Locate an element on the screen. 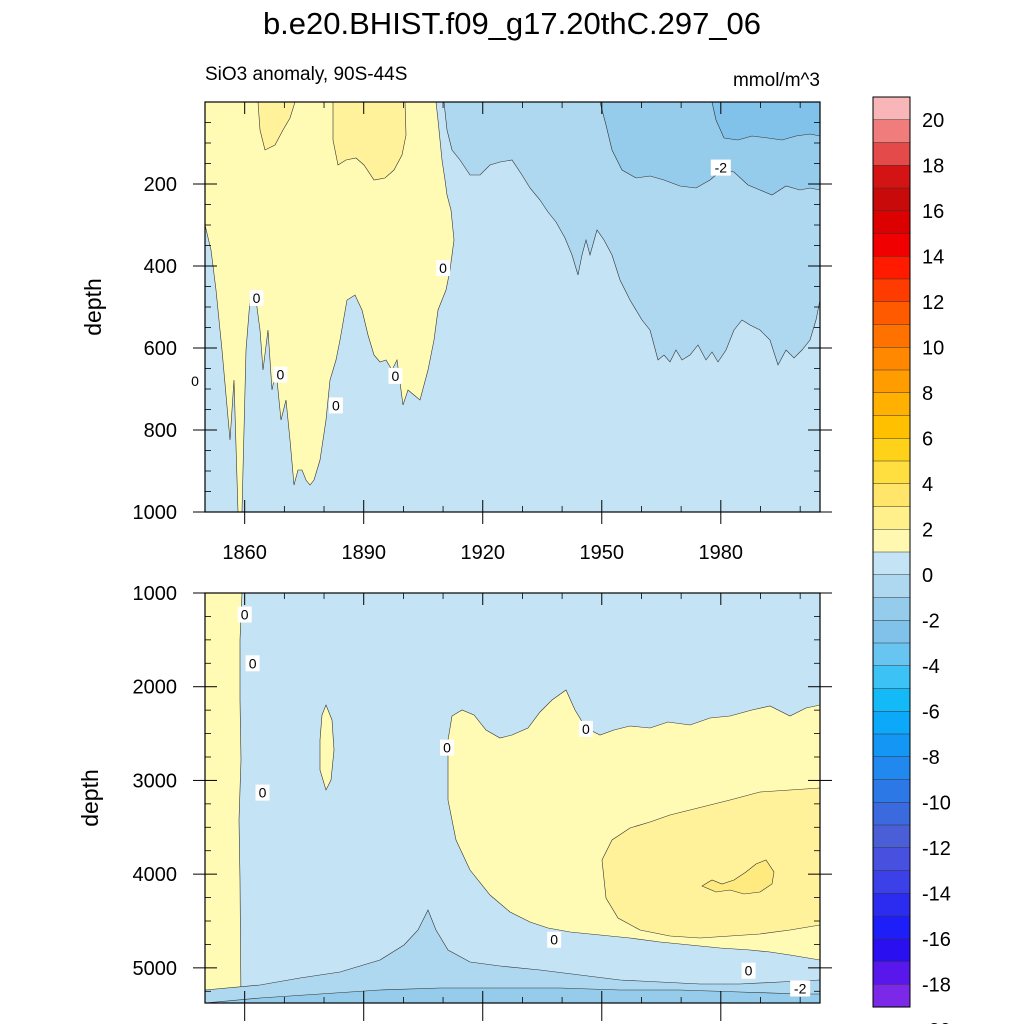 The width and height of the screenshot is (1024, 1024). colorbar-label: 20 is located at coordinates (933, 121).